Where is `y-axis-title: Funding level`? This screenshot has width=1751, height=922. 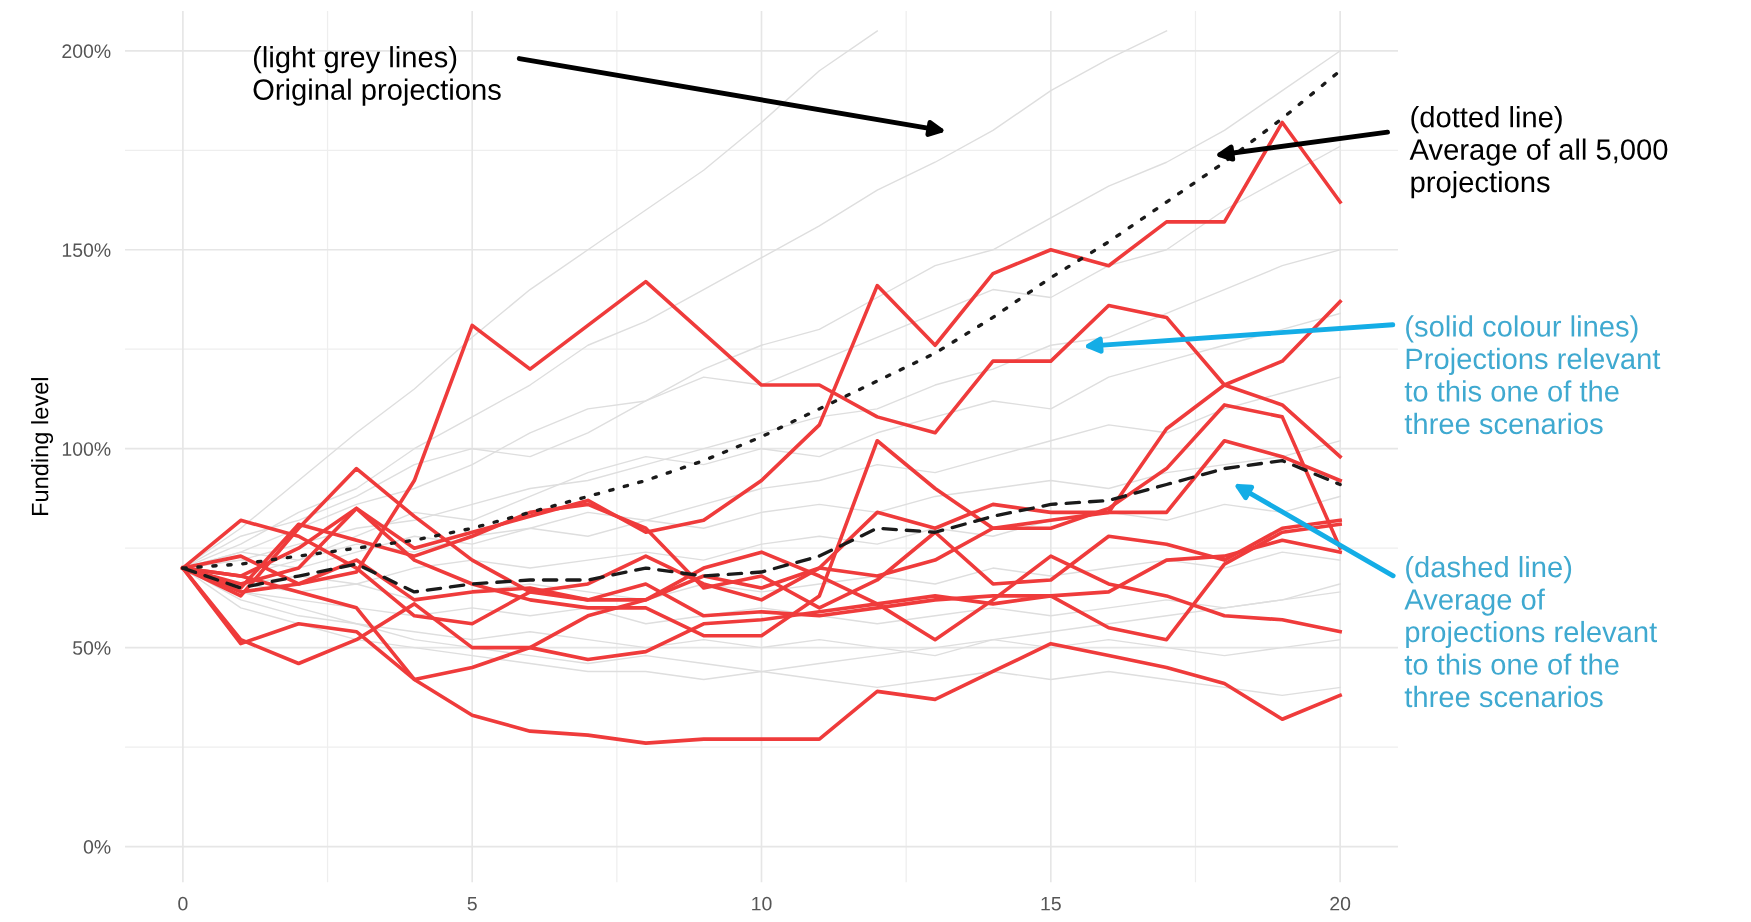
y-axis-title: Funding level is located at coordinates (42, 446).